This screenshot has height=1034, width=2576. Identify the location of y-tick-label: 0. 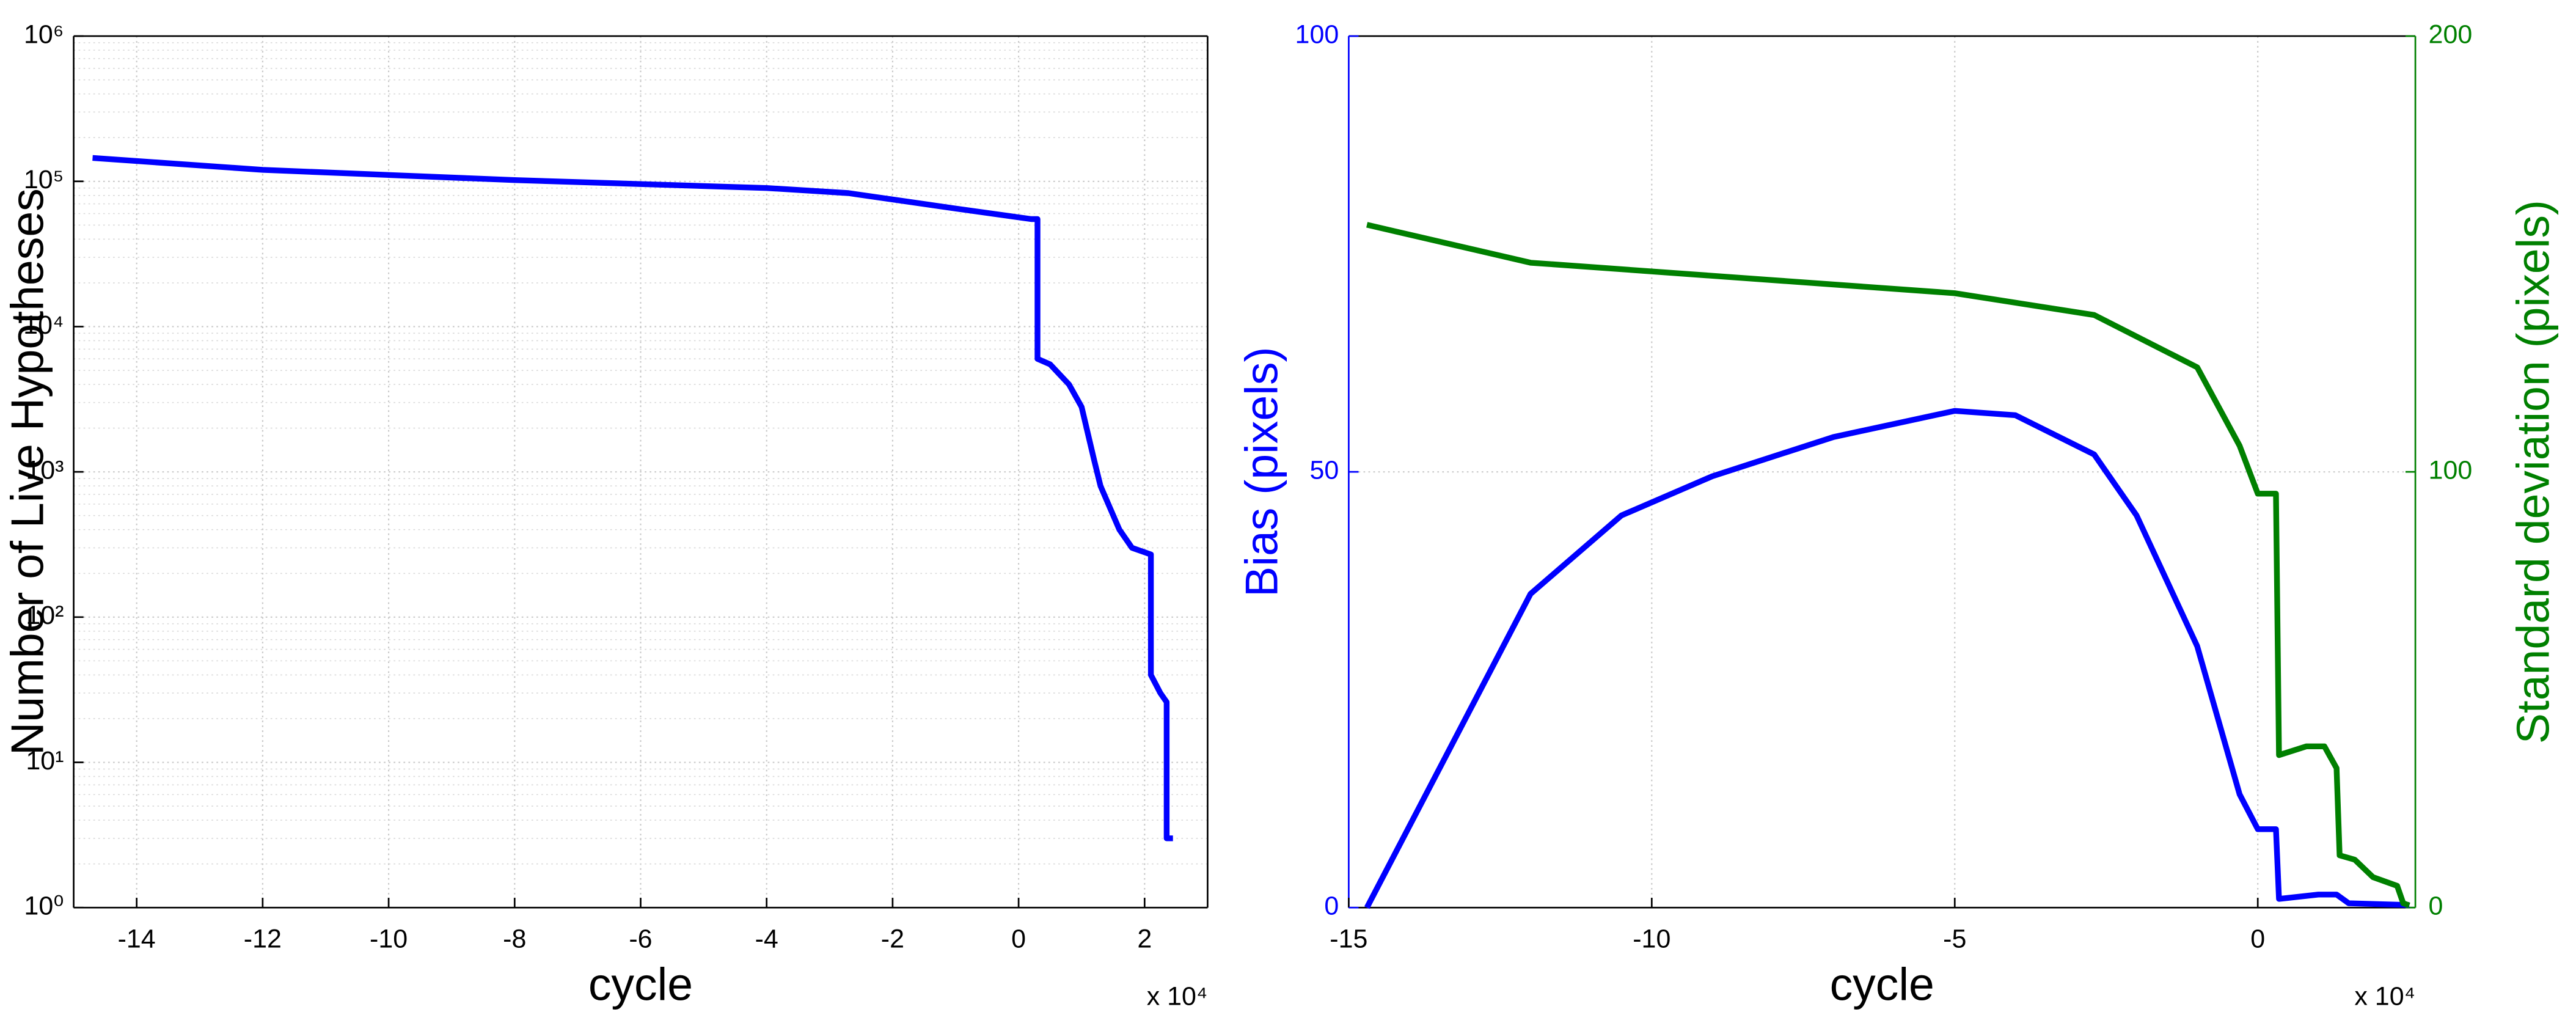
(1331, 907).